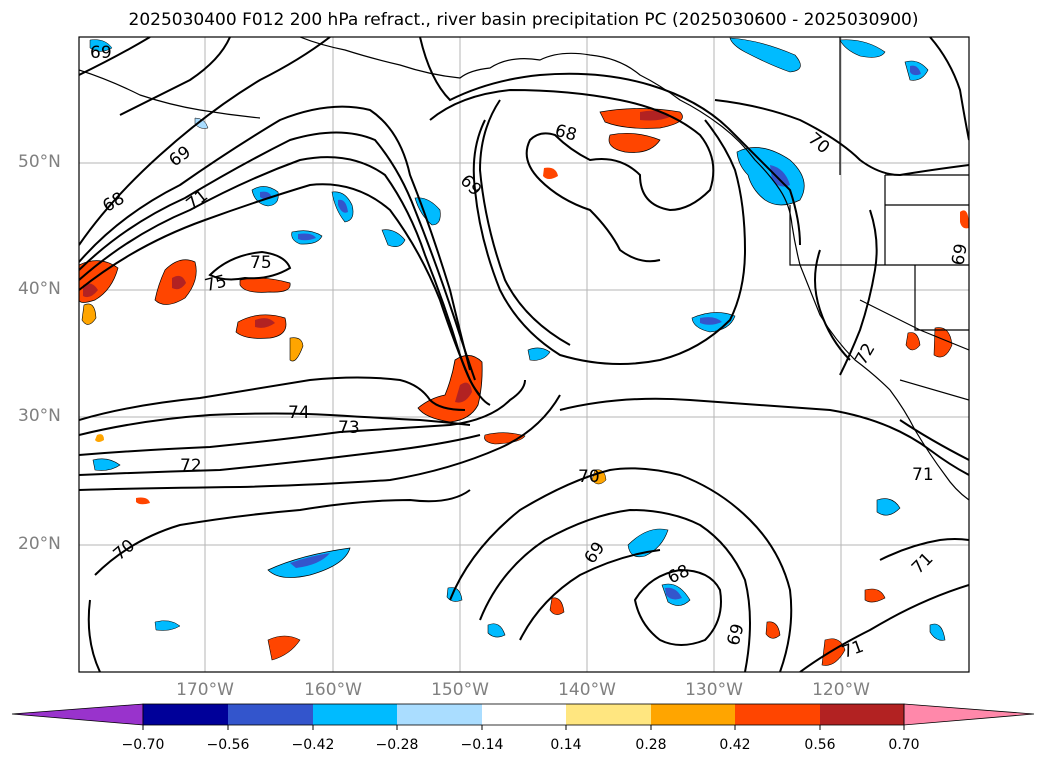 Image resolution: width=1047 pixels, height=765 pixels. What do you see at coordinates (39, 416) in the screenshot?
I see `lat-label: 30°N` at bounding box center [39, 416].